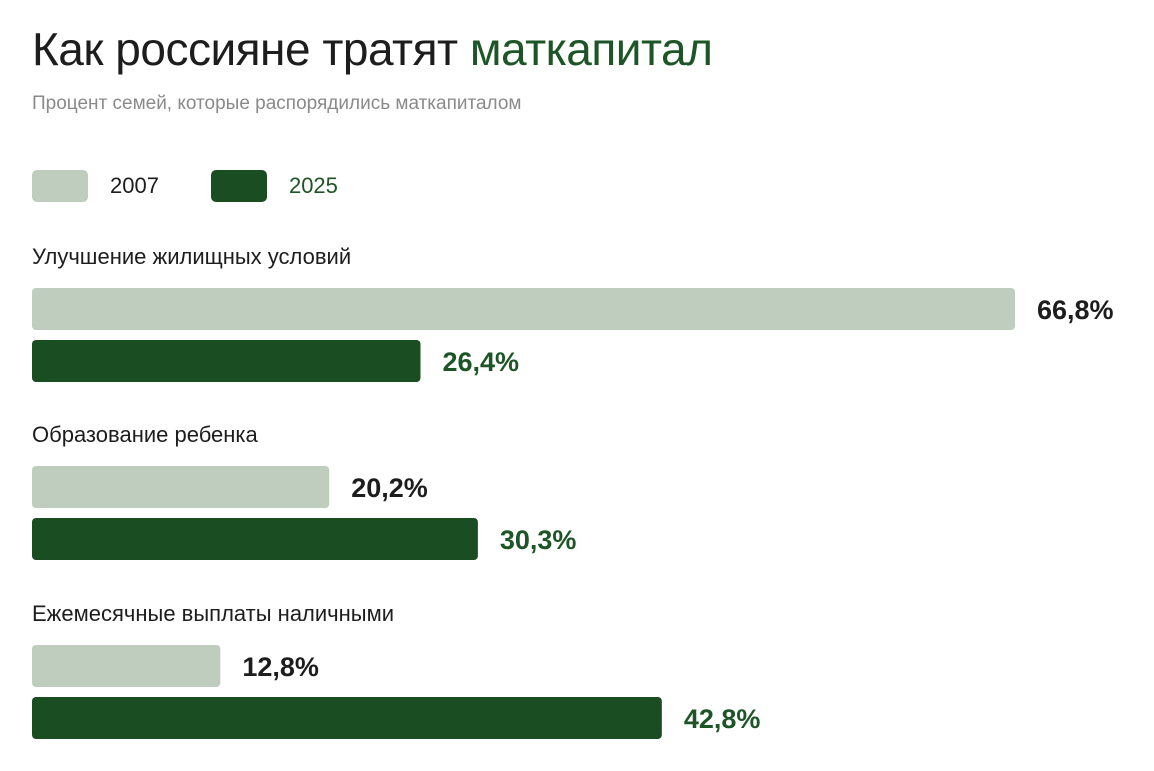 The height and width of the screenshot is (771, 1154). I want to click on legend: 2007 2025, so click(211, 186).